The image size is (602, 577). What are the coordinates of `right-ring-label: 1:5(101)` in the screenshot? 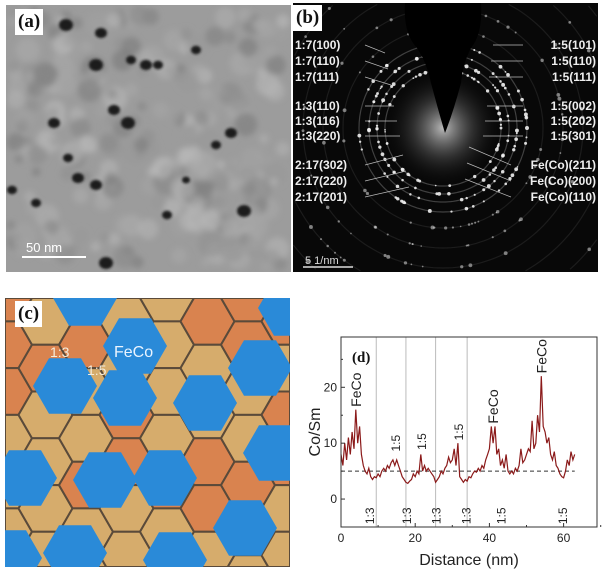 It's located at (573, 45).